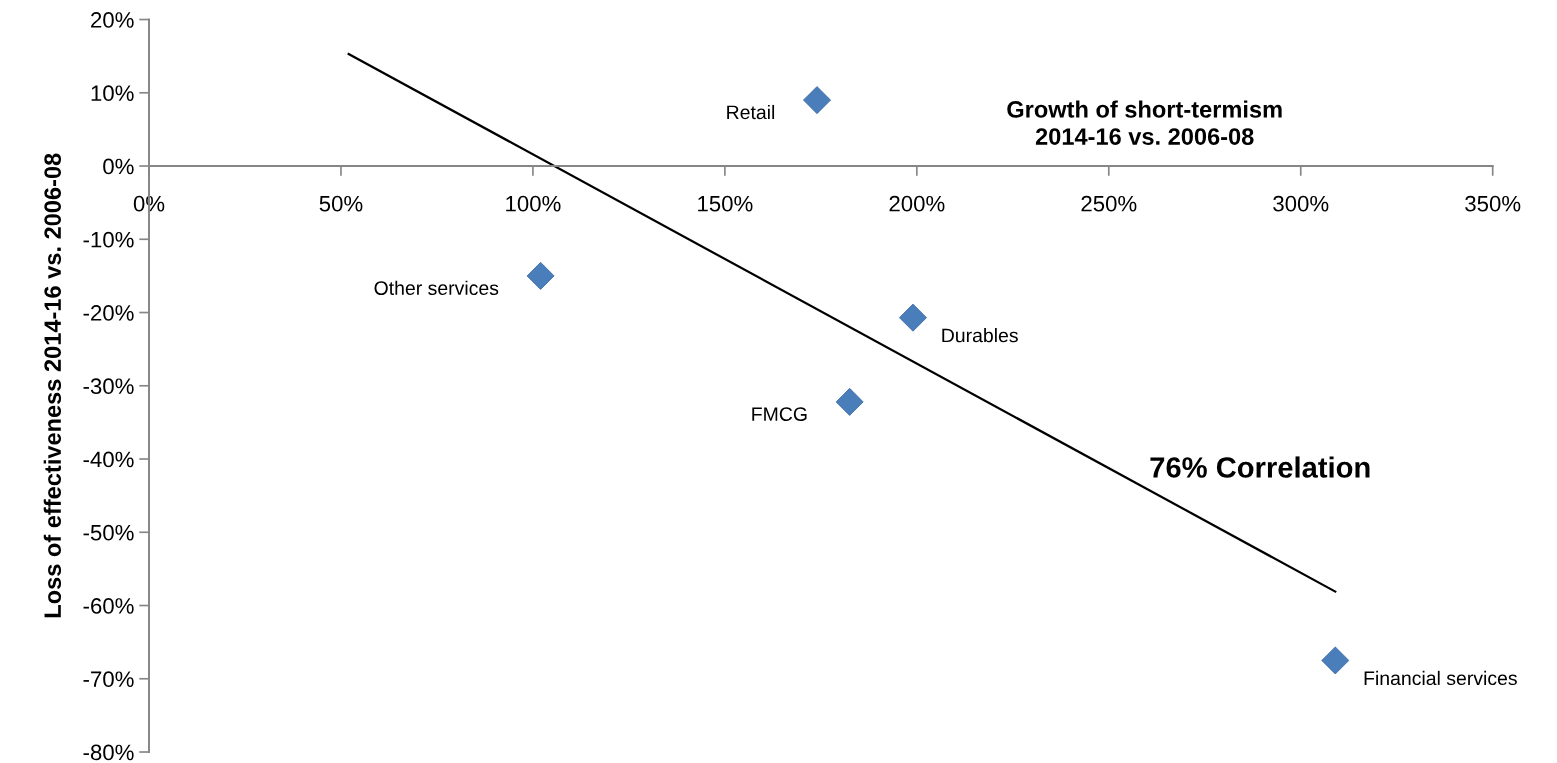 This screenshot has height=763, width=1557. What do you see at coordinates (118, 166) in the screenshot?
I see `y-tick-label: 0%` at bounding box center [118, 166].